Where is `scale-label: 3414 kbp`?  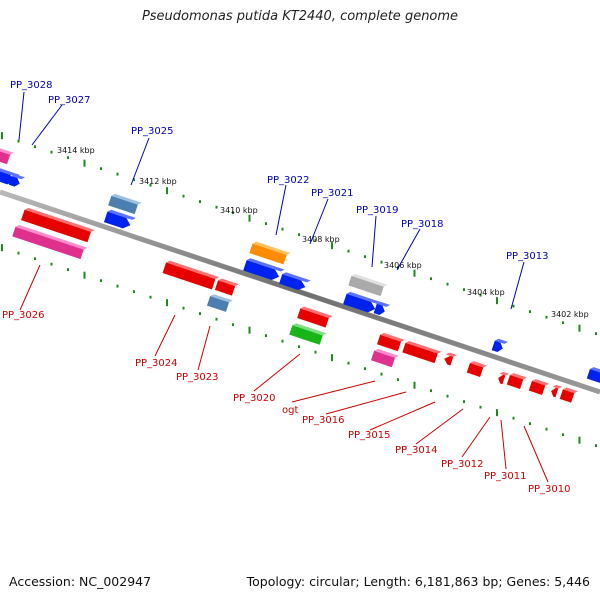 scale-label: 3414 kbp is located at coordinates (76, 150).